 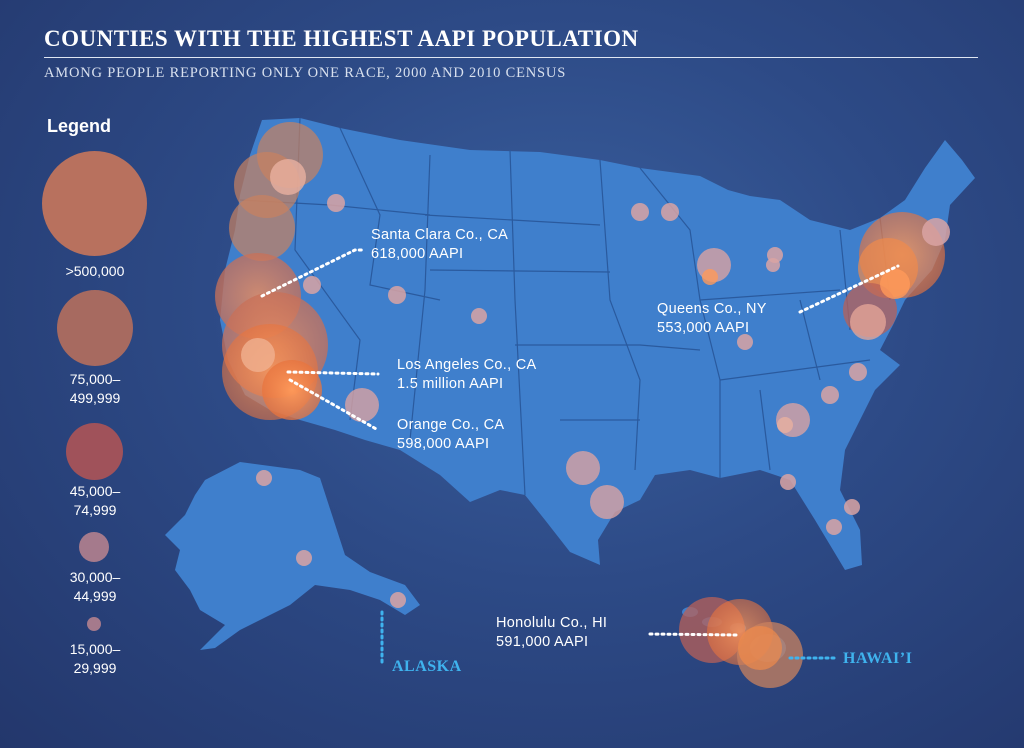 What do you see at coordinates (608, 638) in the screenshot?
I see `state-label-lines` at bounding box center [608, 638].